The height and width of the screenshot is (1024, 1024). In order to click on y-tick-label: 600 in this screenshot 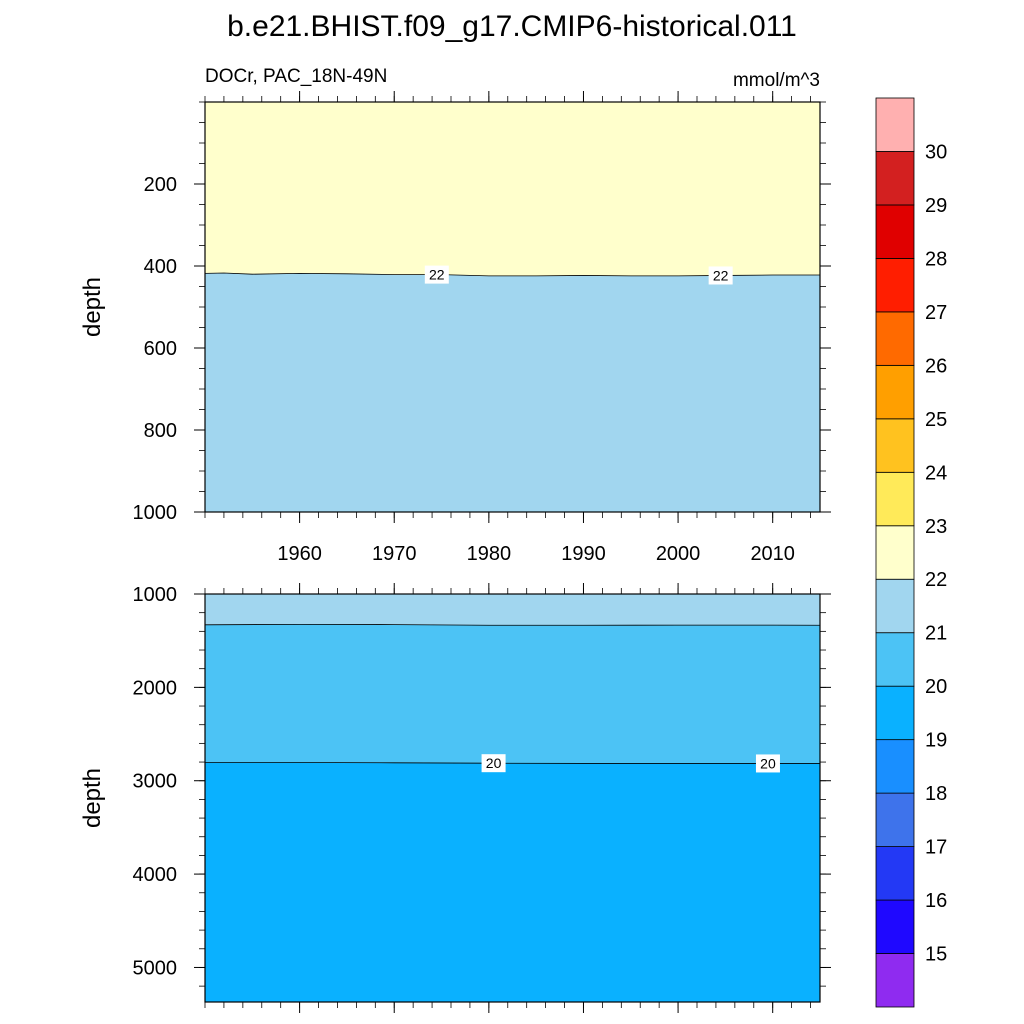, I will do `click(160, 349)`.